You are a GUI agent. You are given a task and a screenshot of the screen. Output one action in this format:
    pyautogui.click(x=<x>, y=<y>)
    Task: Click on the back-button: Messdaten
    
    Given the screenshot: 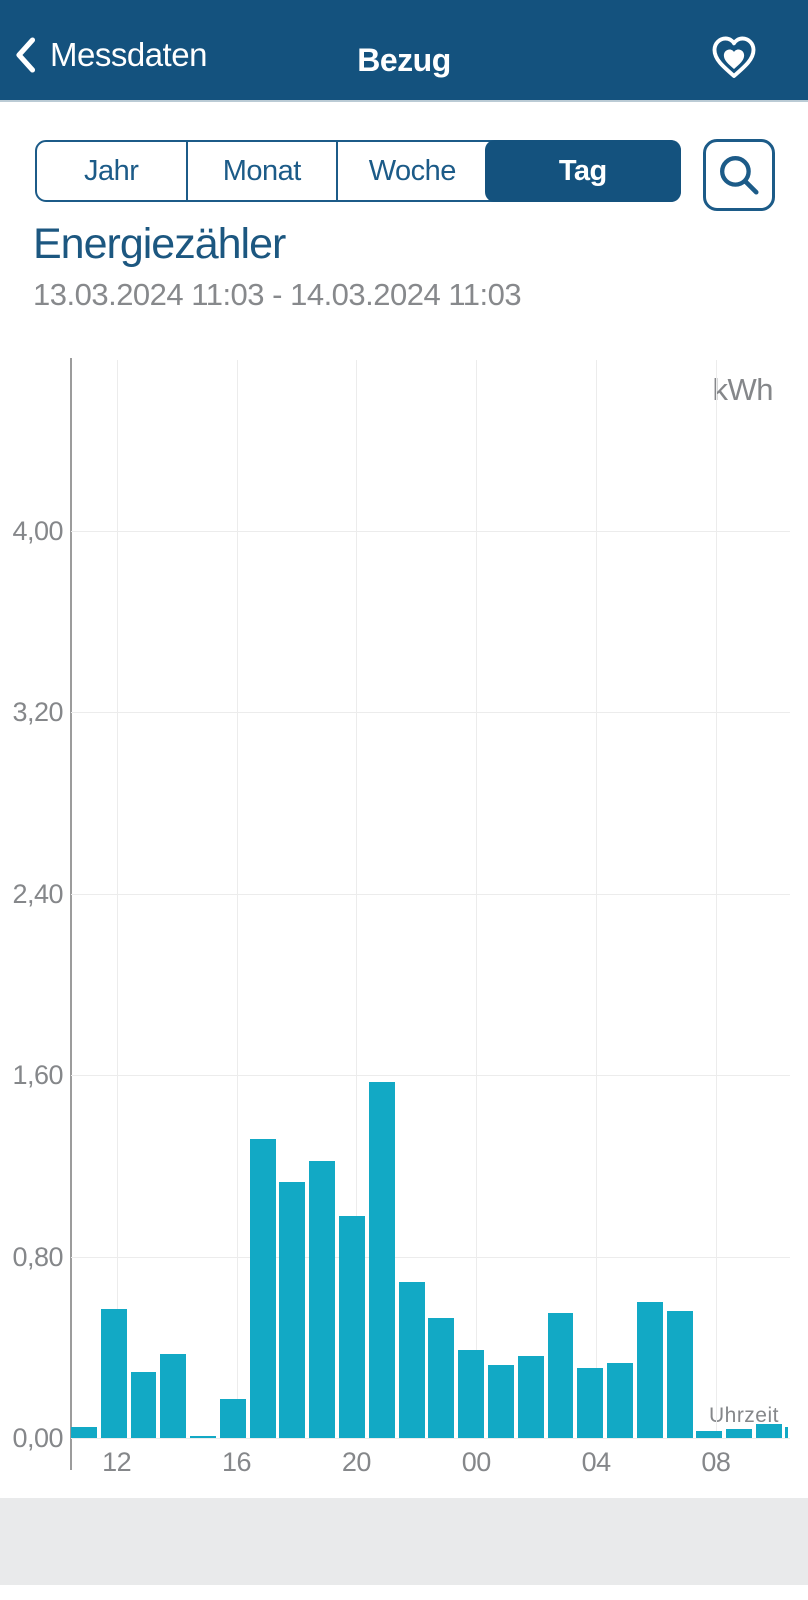 What is the action you would take?
    pyautogui.click(x=110, y=55)
    